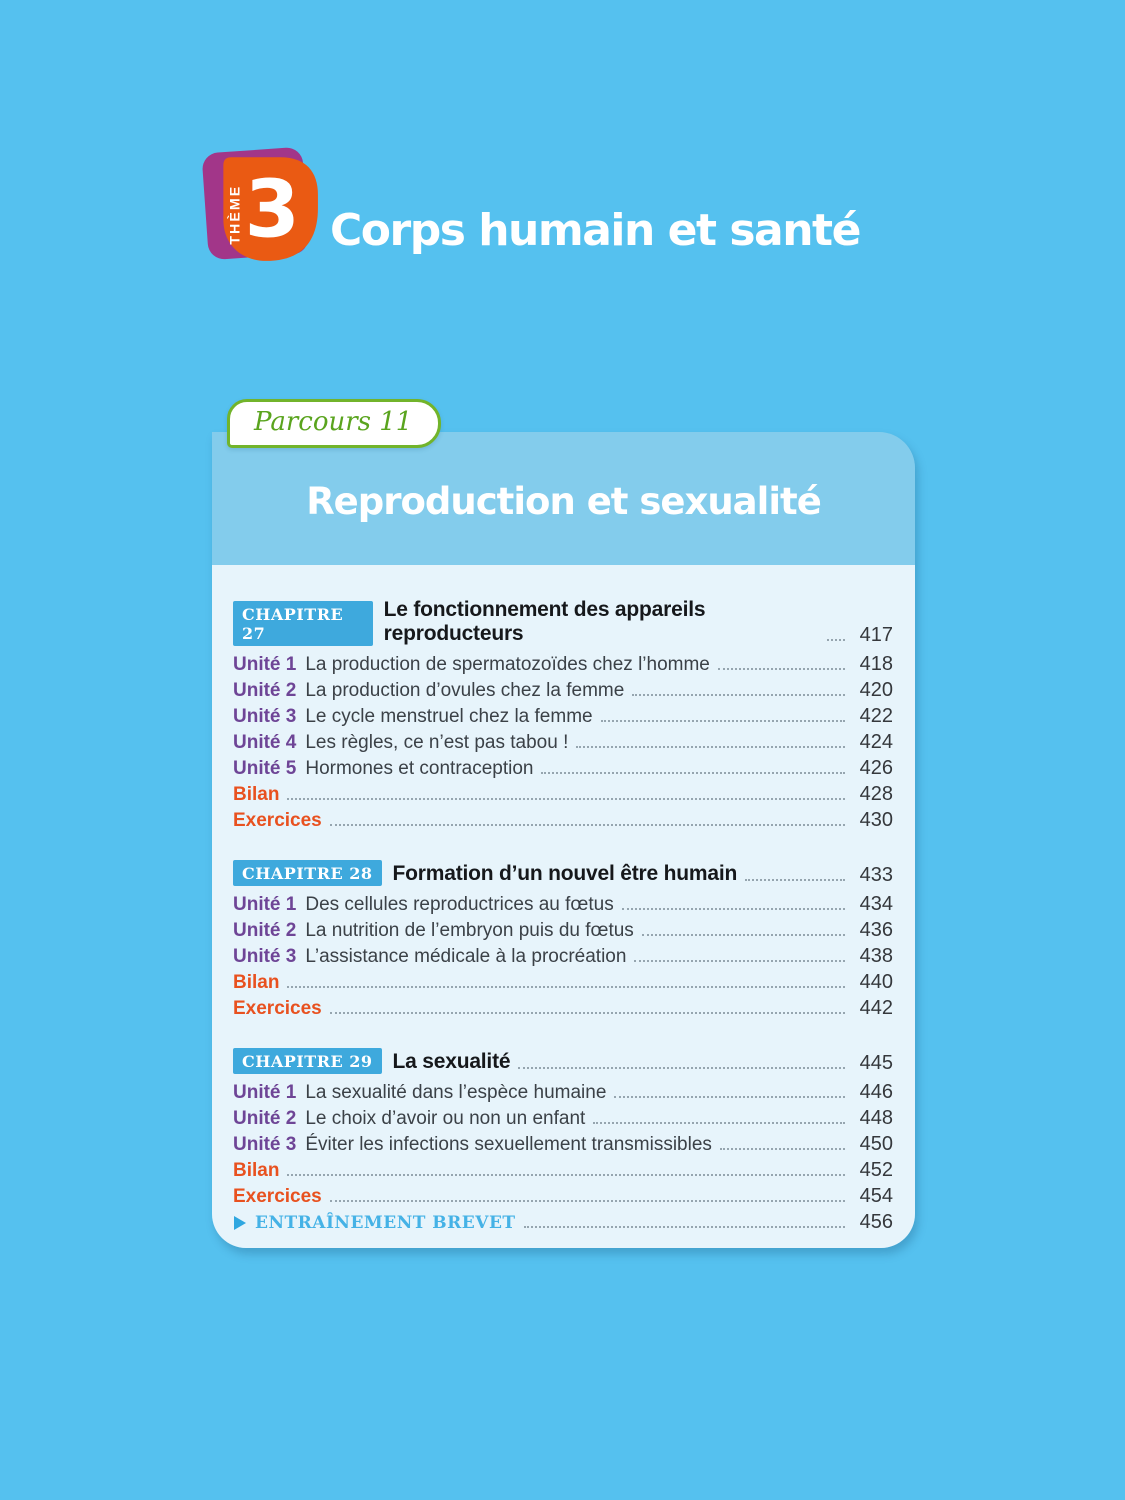 Image resolution: width=1125 pixels, height=1500 pixels. Describe the element at coordinates (272, 209) in the screenshot. I see `theme-number: 3` at that location.